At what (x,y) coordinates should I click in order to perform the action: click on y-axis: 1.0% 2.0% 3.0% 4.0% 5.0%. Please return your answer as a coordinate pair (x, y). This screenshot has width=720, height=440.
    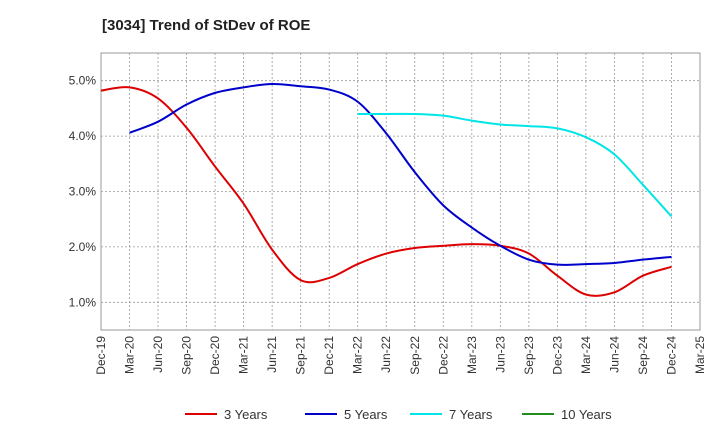
    Looking at the image, I should click on (83, 192).